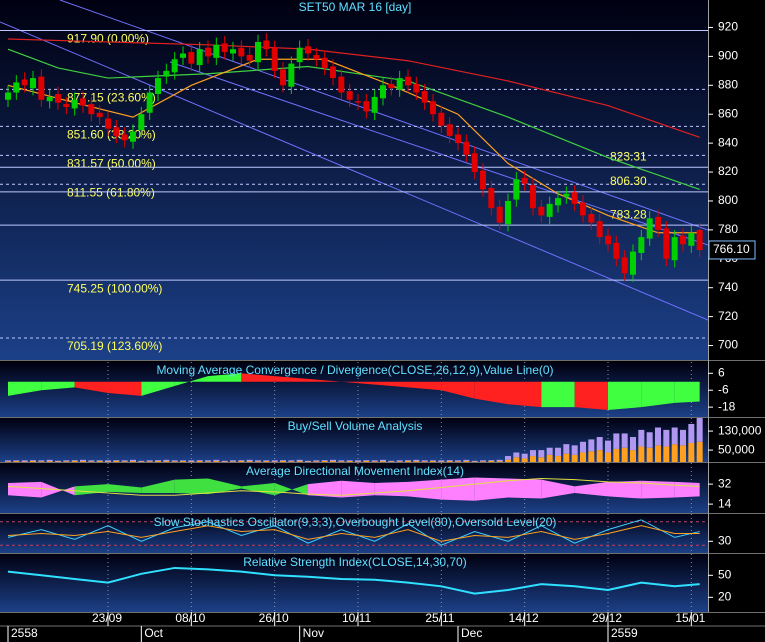 This screenshot has height=642, width=765. I want to click on x-tick-label: 29/12, so click(607, 618).